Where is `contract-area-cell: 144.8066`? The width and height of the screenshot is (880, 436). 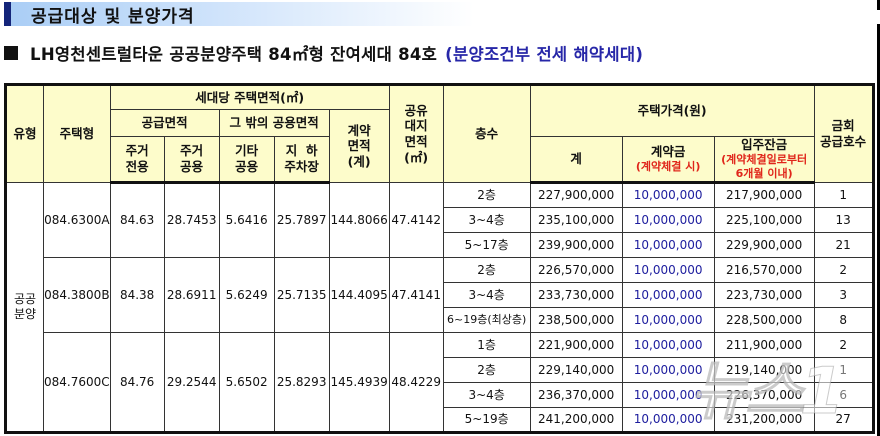 contract-area-cell: 144.8066 is located at coordinates (359, 220).